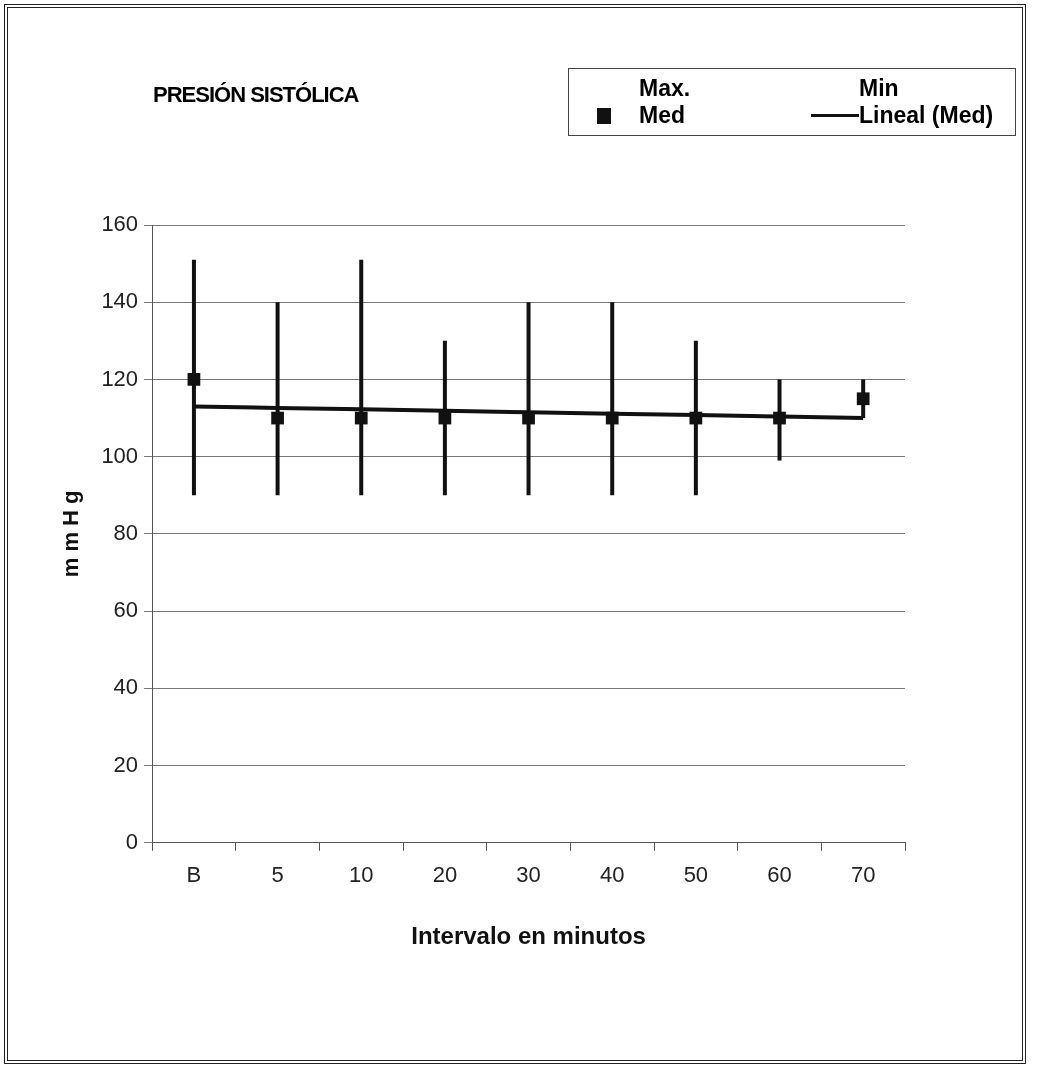 This screenshot has width=1038, height=1076. I want to click on x-tick-label: 70, so click(863, 875).